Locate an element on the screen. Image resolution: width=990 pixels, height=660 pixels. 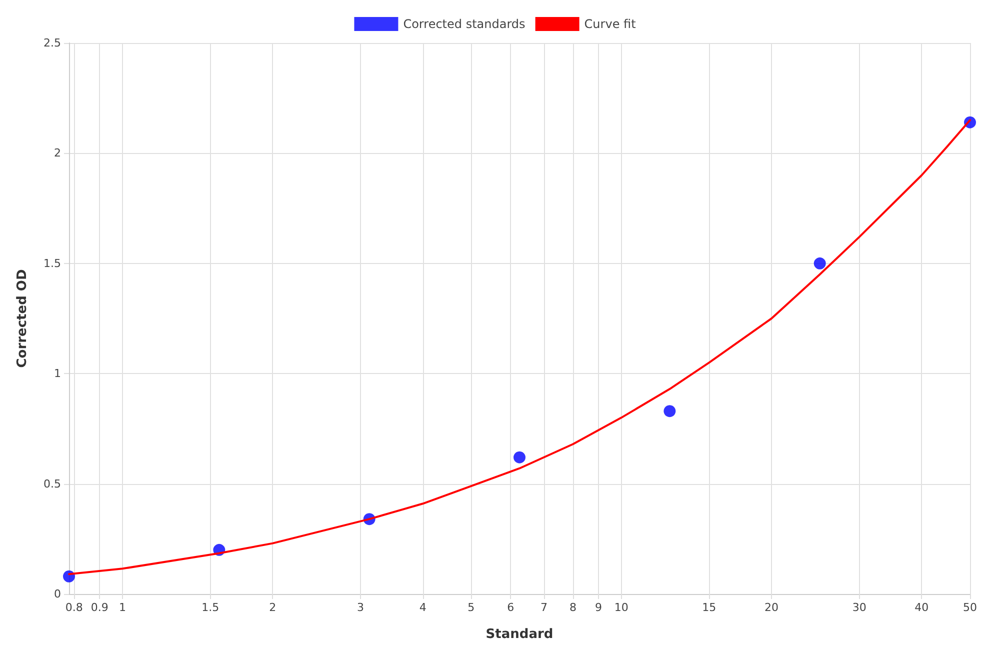
x-tick-label: 7 is located at coordinates (544, 607).